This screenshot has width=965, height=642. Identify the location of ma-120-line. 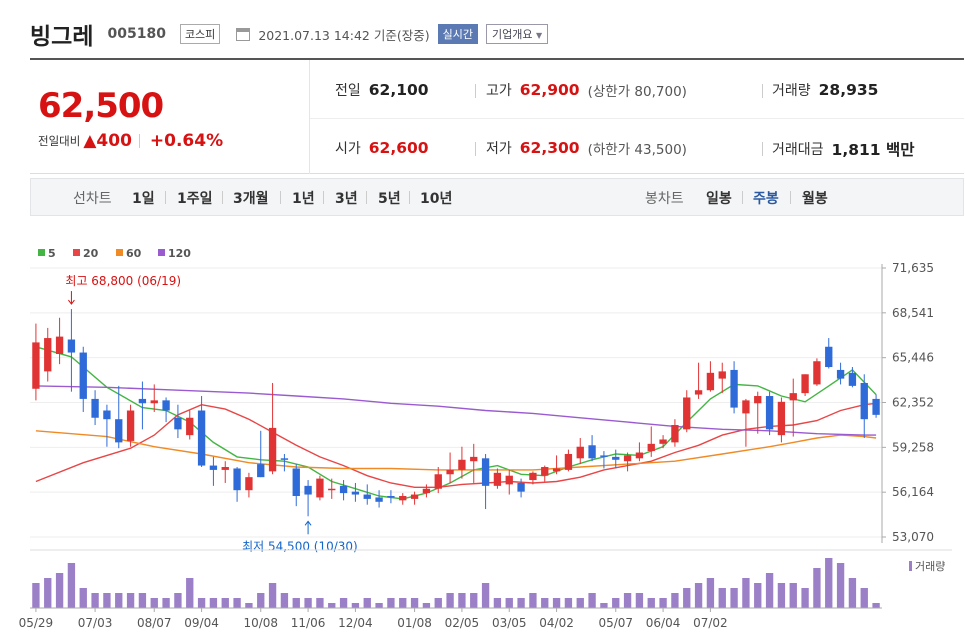
(456, 410).